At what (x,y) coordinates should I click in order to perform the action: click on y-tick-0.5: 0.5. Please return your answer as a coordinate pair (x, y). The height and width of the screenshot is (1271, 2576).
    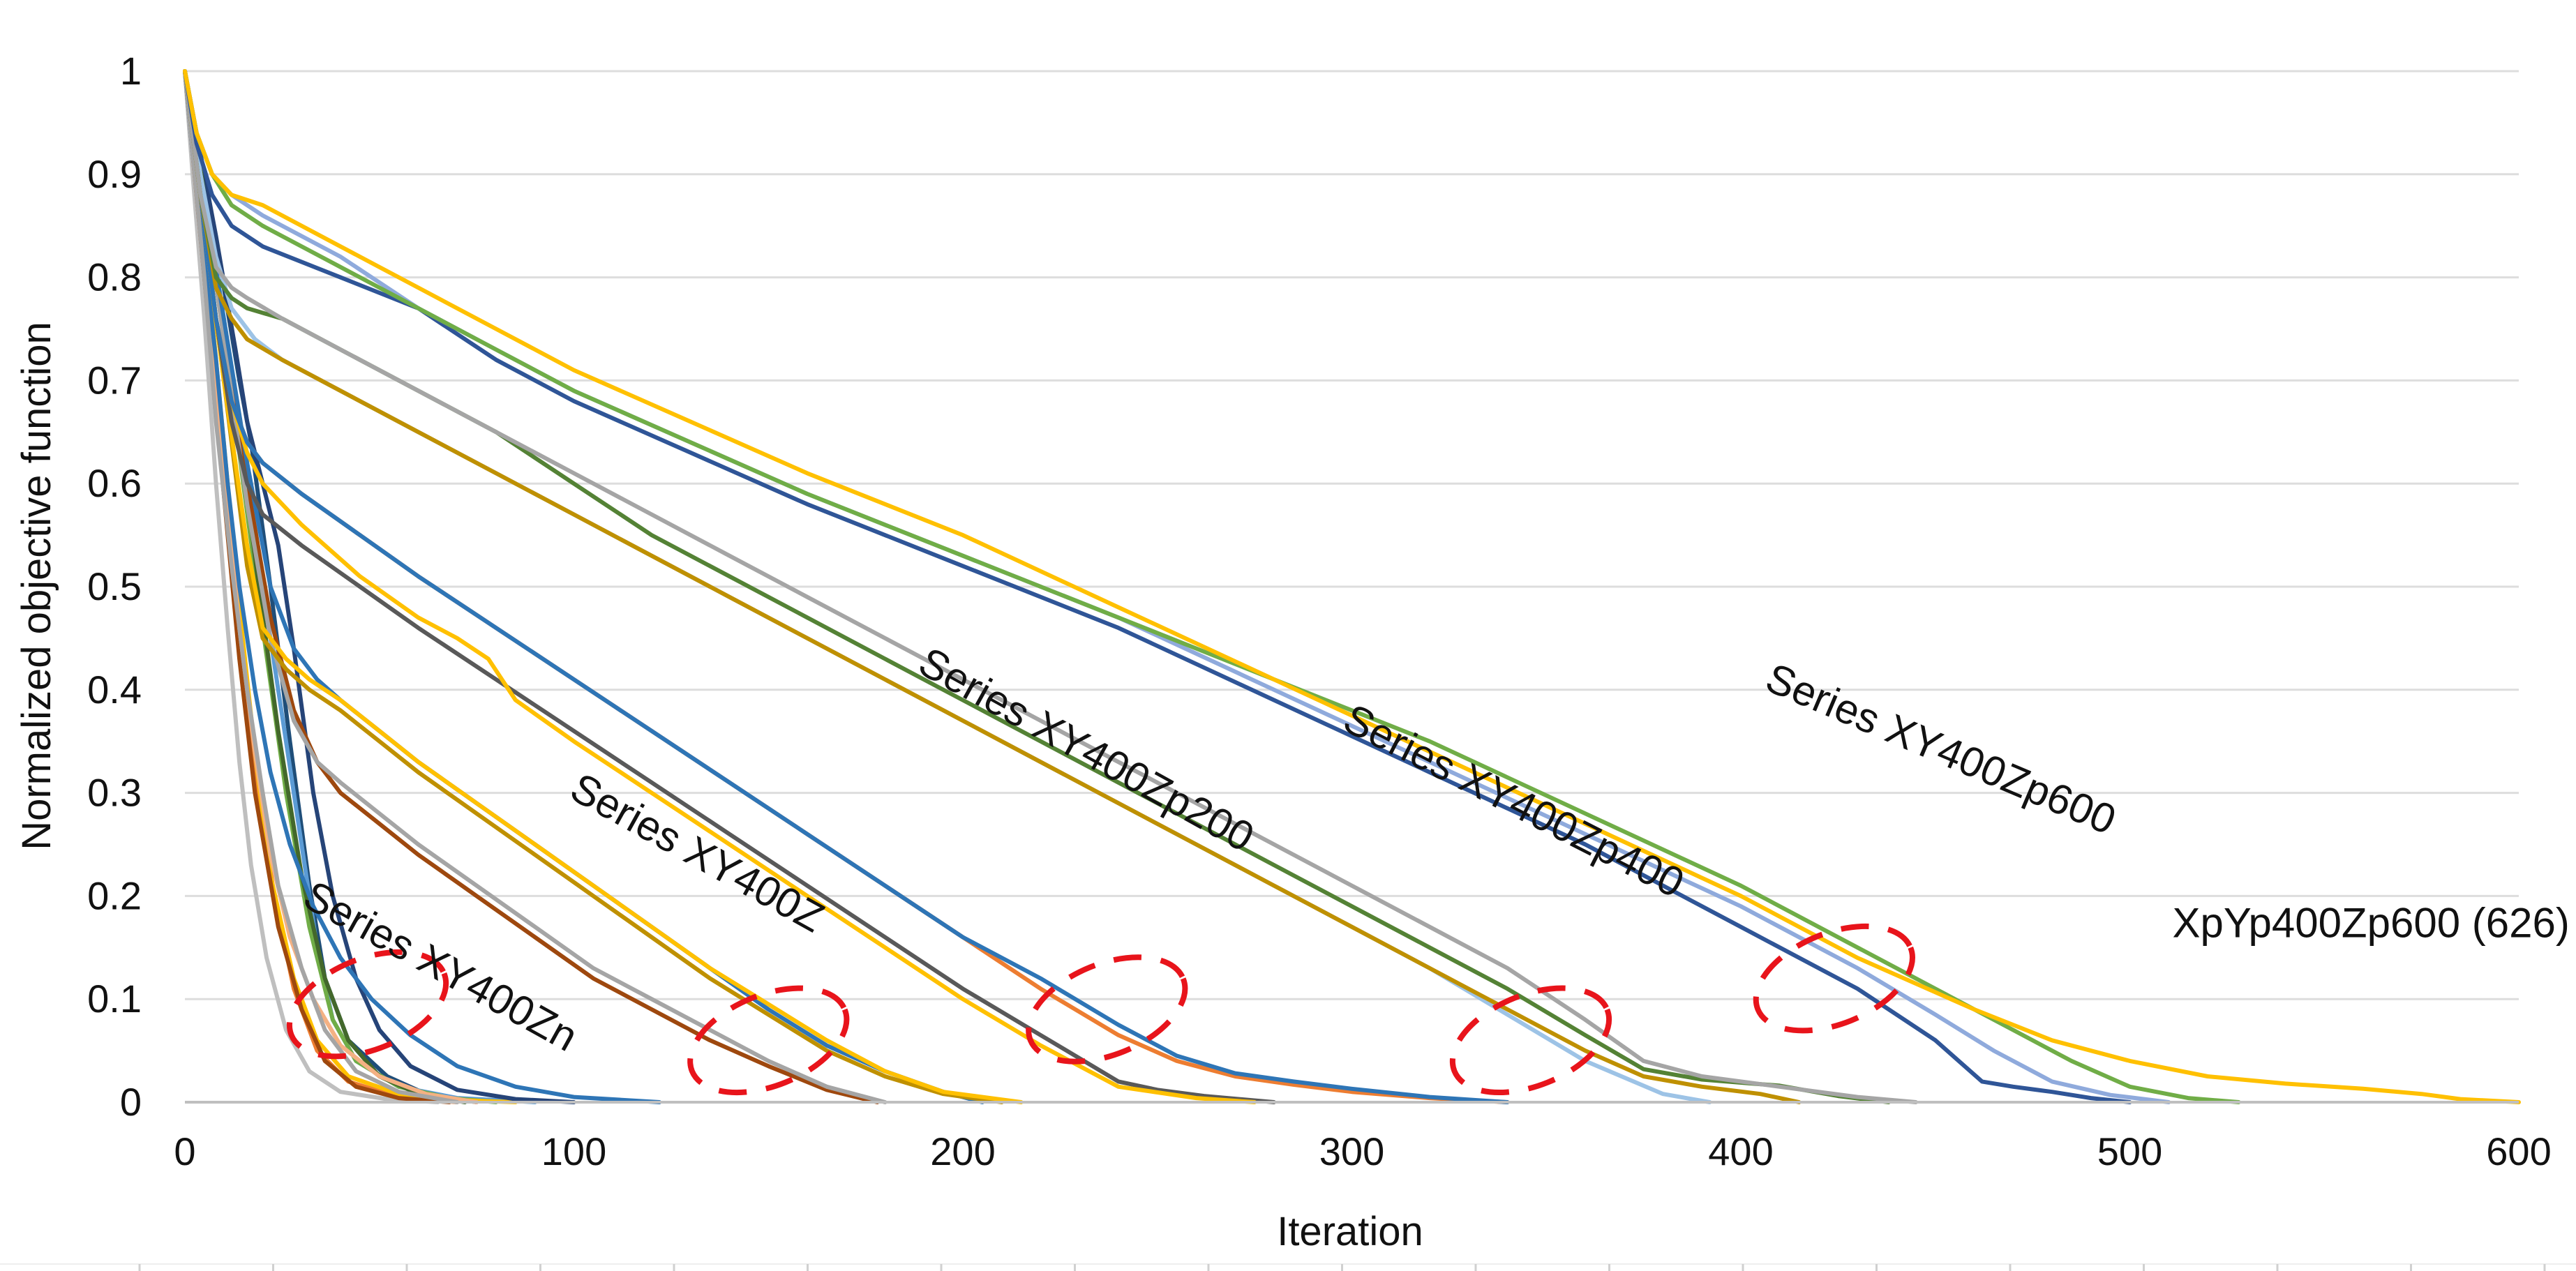
    Looking at the image, I should click on (114, 586).